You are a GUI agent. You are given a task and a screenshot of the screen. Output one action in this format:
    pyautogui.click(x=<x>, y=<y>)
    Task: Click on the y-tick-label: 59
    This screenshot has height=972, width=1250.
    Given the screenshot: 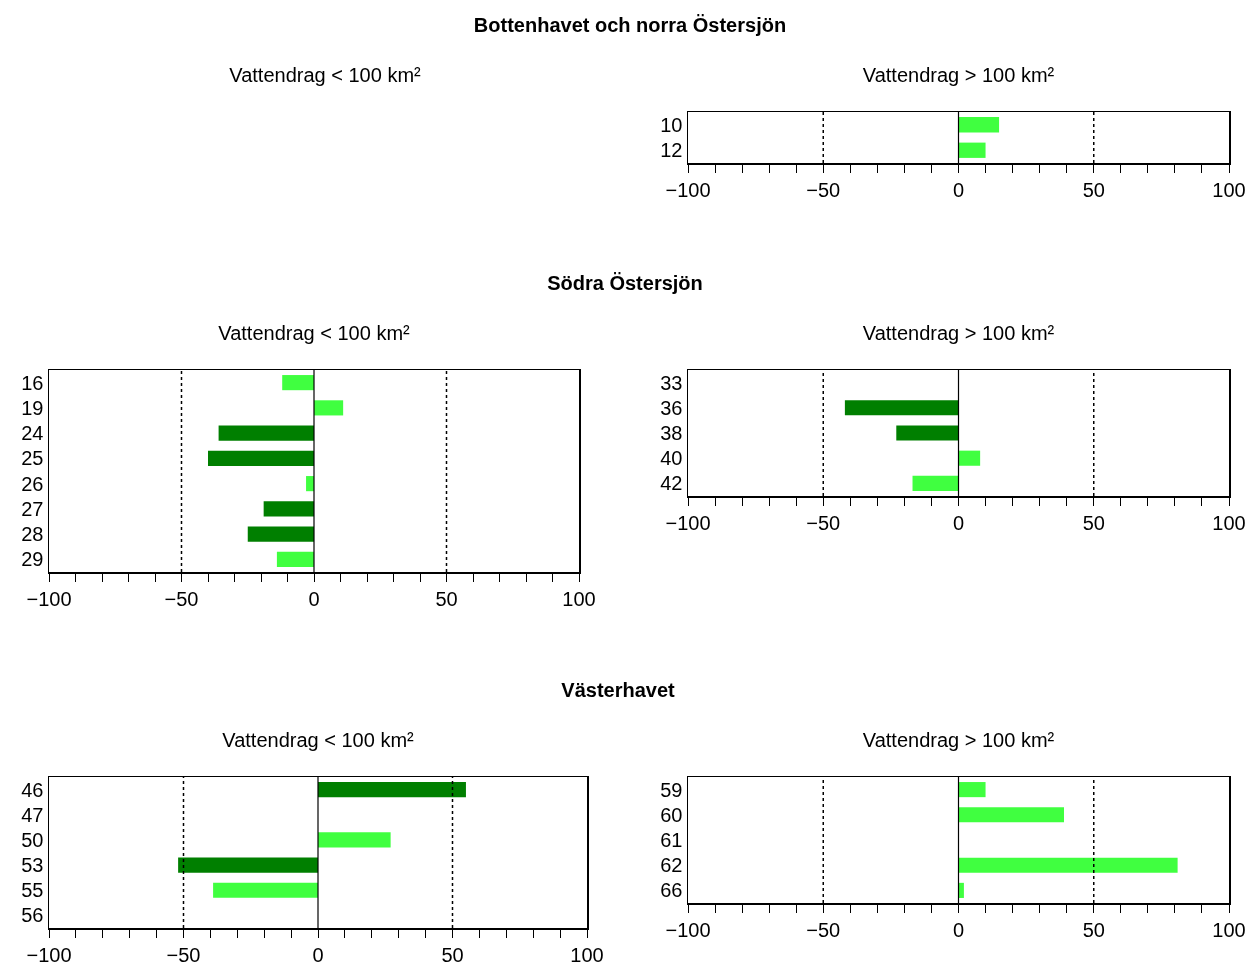 What is the action you would take?
    pyautogui.click(x=671, y=789)
    